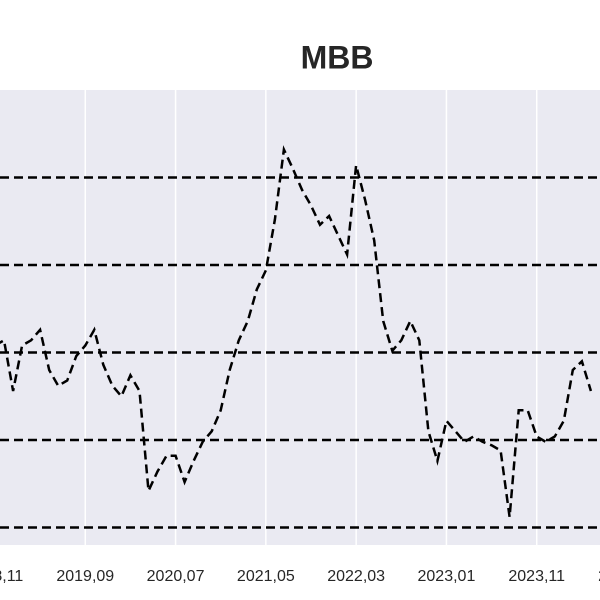 The width and height of the screenshot is (600, 600). What do you see at coordinates (85, 576) in the screenshot?
I see `x-tick-label: 2019,09` at bounding box center [85, 576].